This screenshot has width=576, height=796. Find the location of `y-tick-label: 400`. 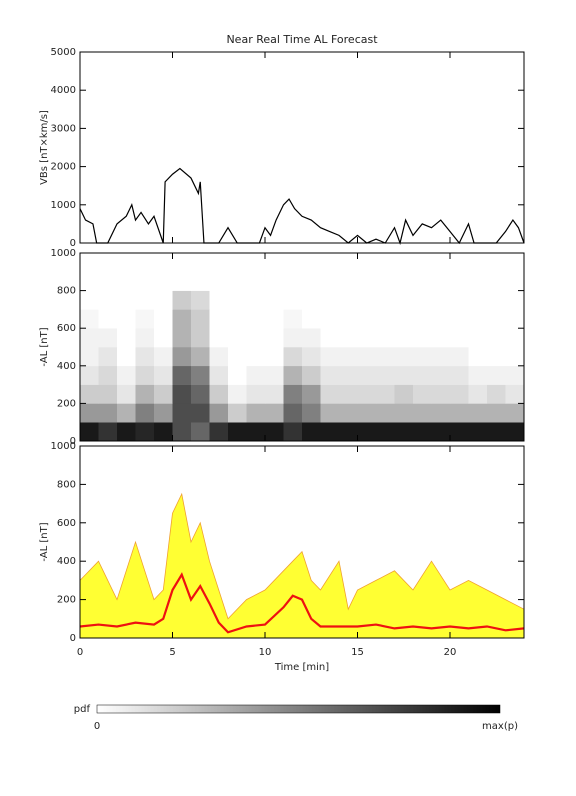

y-tick-label: 400 is located at coordinates (66, 366).